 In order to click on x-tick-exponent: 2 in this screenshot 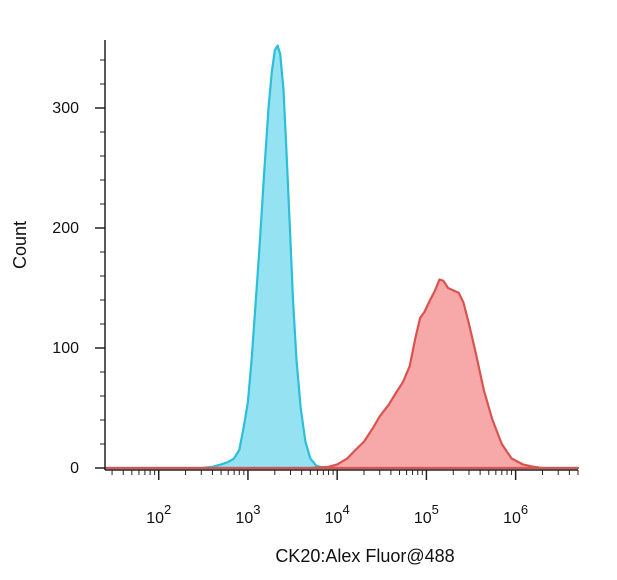, I will do `click(167, 509)`.